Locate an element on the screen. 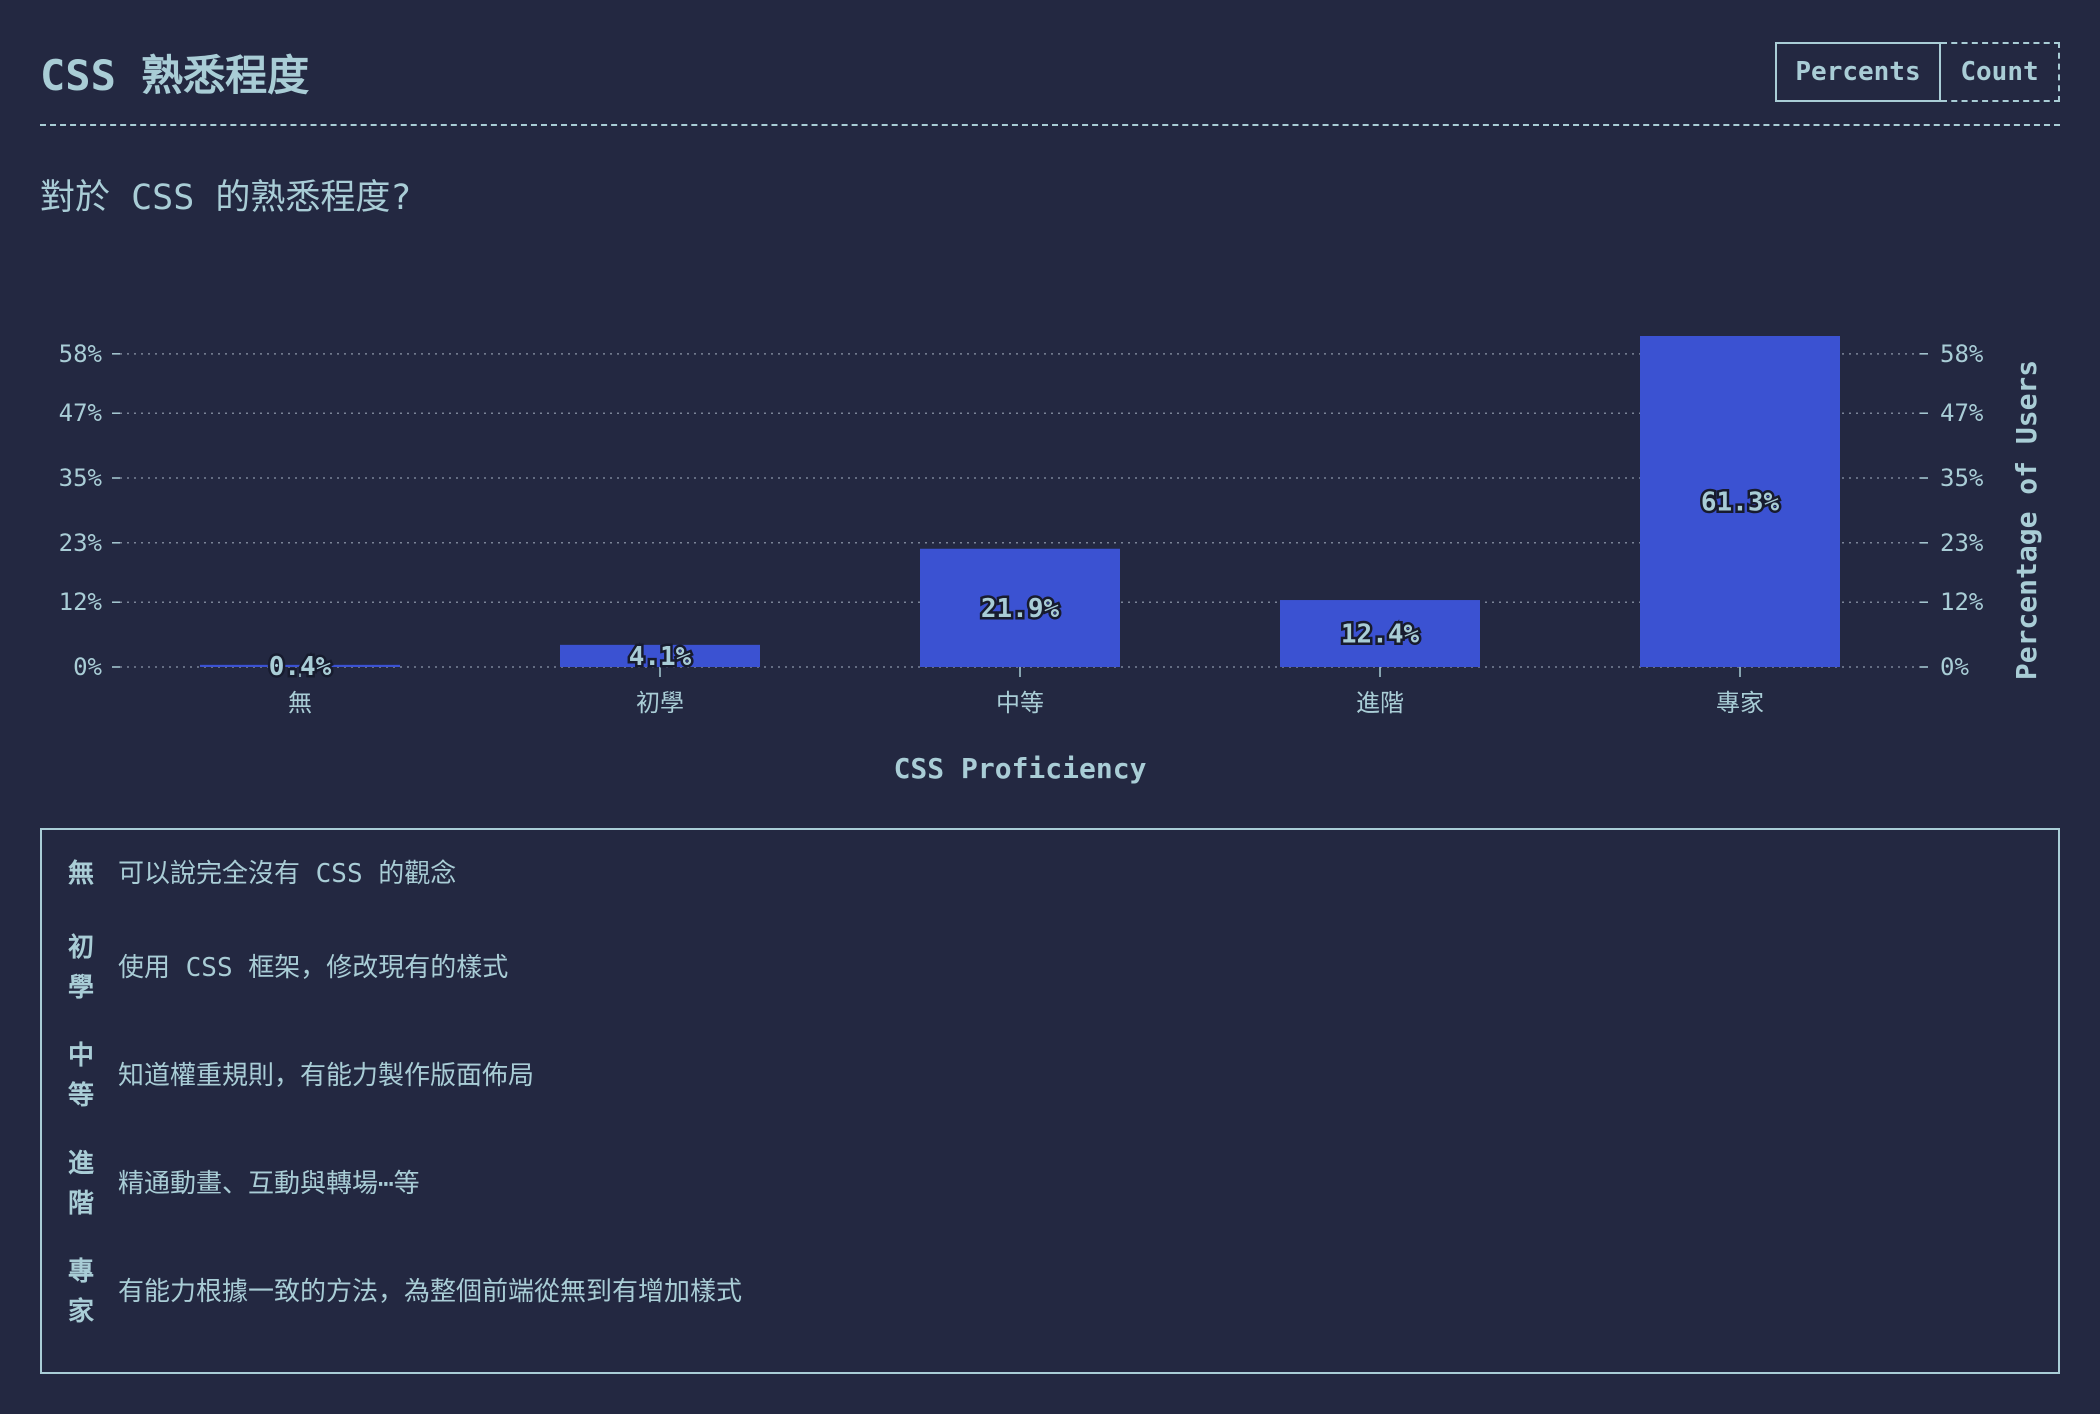 Image resolution: width=2100 pixels, height=1414 pixels. y-axis-title: Percentage of Users is located at coordinates (2026, 520).